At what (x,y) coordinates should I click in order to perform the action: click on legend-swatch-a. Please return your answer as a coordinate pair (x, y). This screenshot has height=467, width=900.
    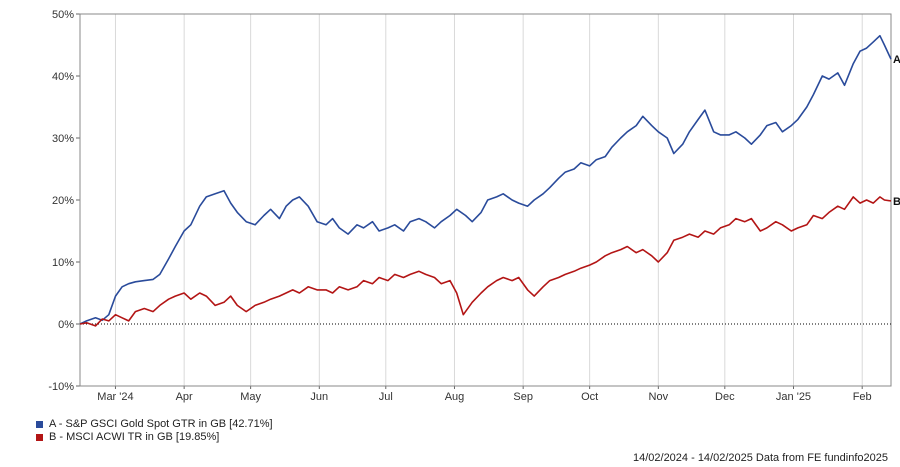
    Looking at the image, I should click on (39, 424).